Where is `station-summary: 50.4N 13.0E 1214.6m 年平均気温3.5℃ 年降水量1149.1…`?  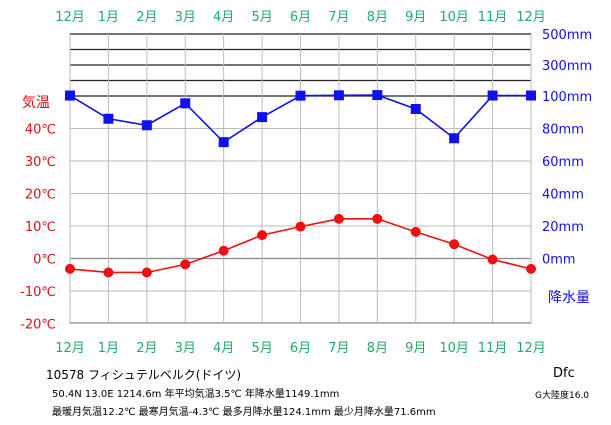 station-summary: 50.4N 13.0E 1214.6m 年平均気温3.5℃ 年降水量1149.1… is located at coordinates (196, 394).